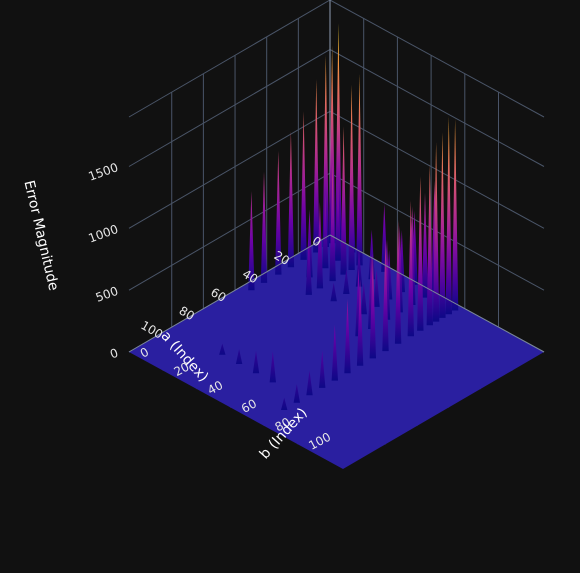 This screenshot has height=573, width=580. Describe the element at coordinates (182, 370) in the screenshot. I see `b-tick-label: 20` at that location.